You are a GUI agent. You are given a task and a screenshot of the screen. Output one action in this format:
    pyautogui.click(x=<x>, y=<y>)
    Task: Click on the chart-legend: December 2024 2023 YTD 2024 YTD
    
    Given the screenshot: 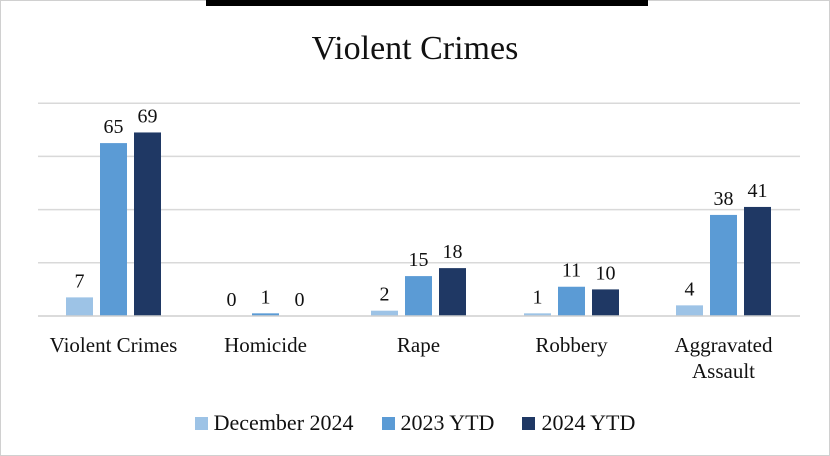 What is the action you would take?
    pyautogui.click(x=415, y=423)
    